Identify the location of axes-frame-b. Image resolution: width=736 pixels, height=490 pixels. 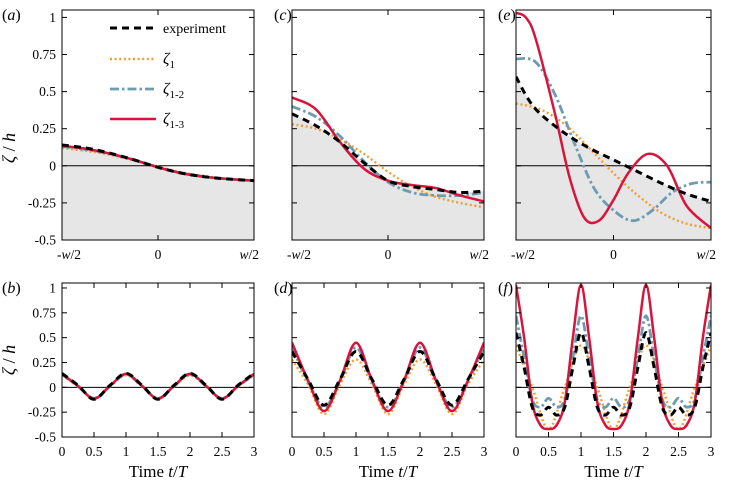
(158, 360).